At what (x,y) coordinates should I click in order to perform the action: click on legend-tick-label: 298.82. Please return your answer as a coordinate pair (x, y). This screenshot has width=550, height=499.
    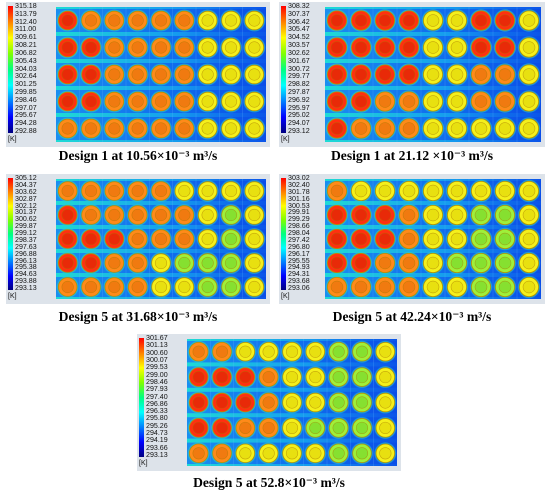
    Looking at the image, I should click on (299, 84).